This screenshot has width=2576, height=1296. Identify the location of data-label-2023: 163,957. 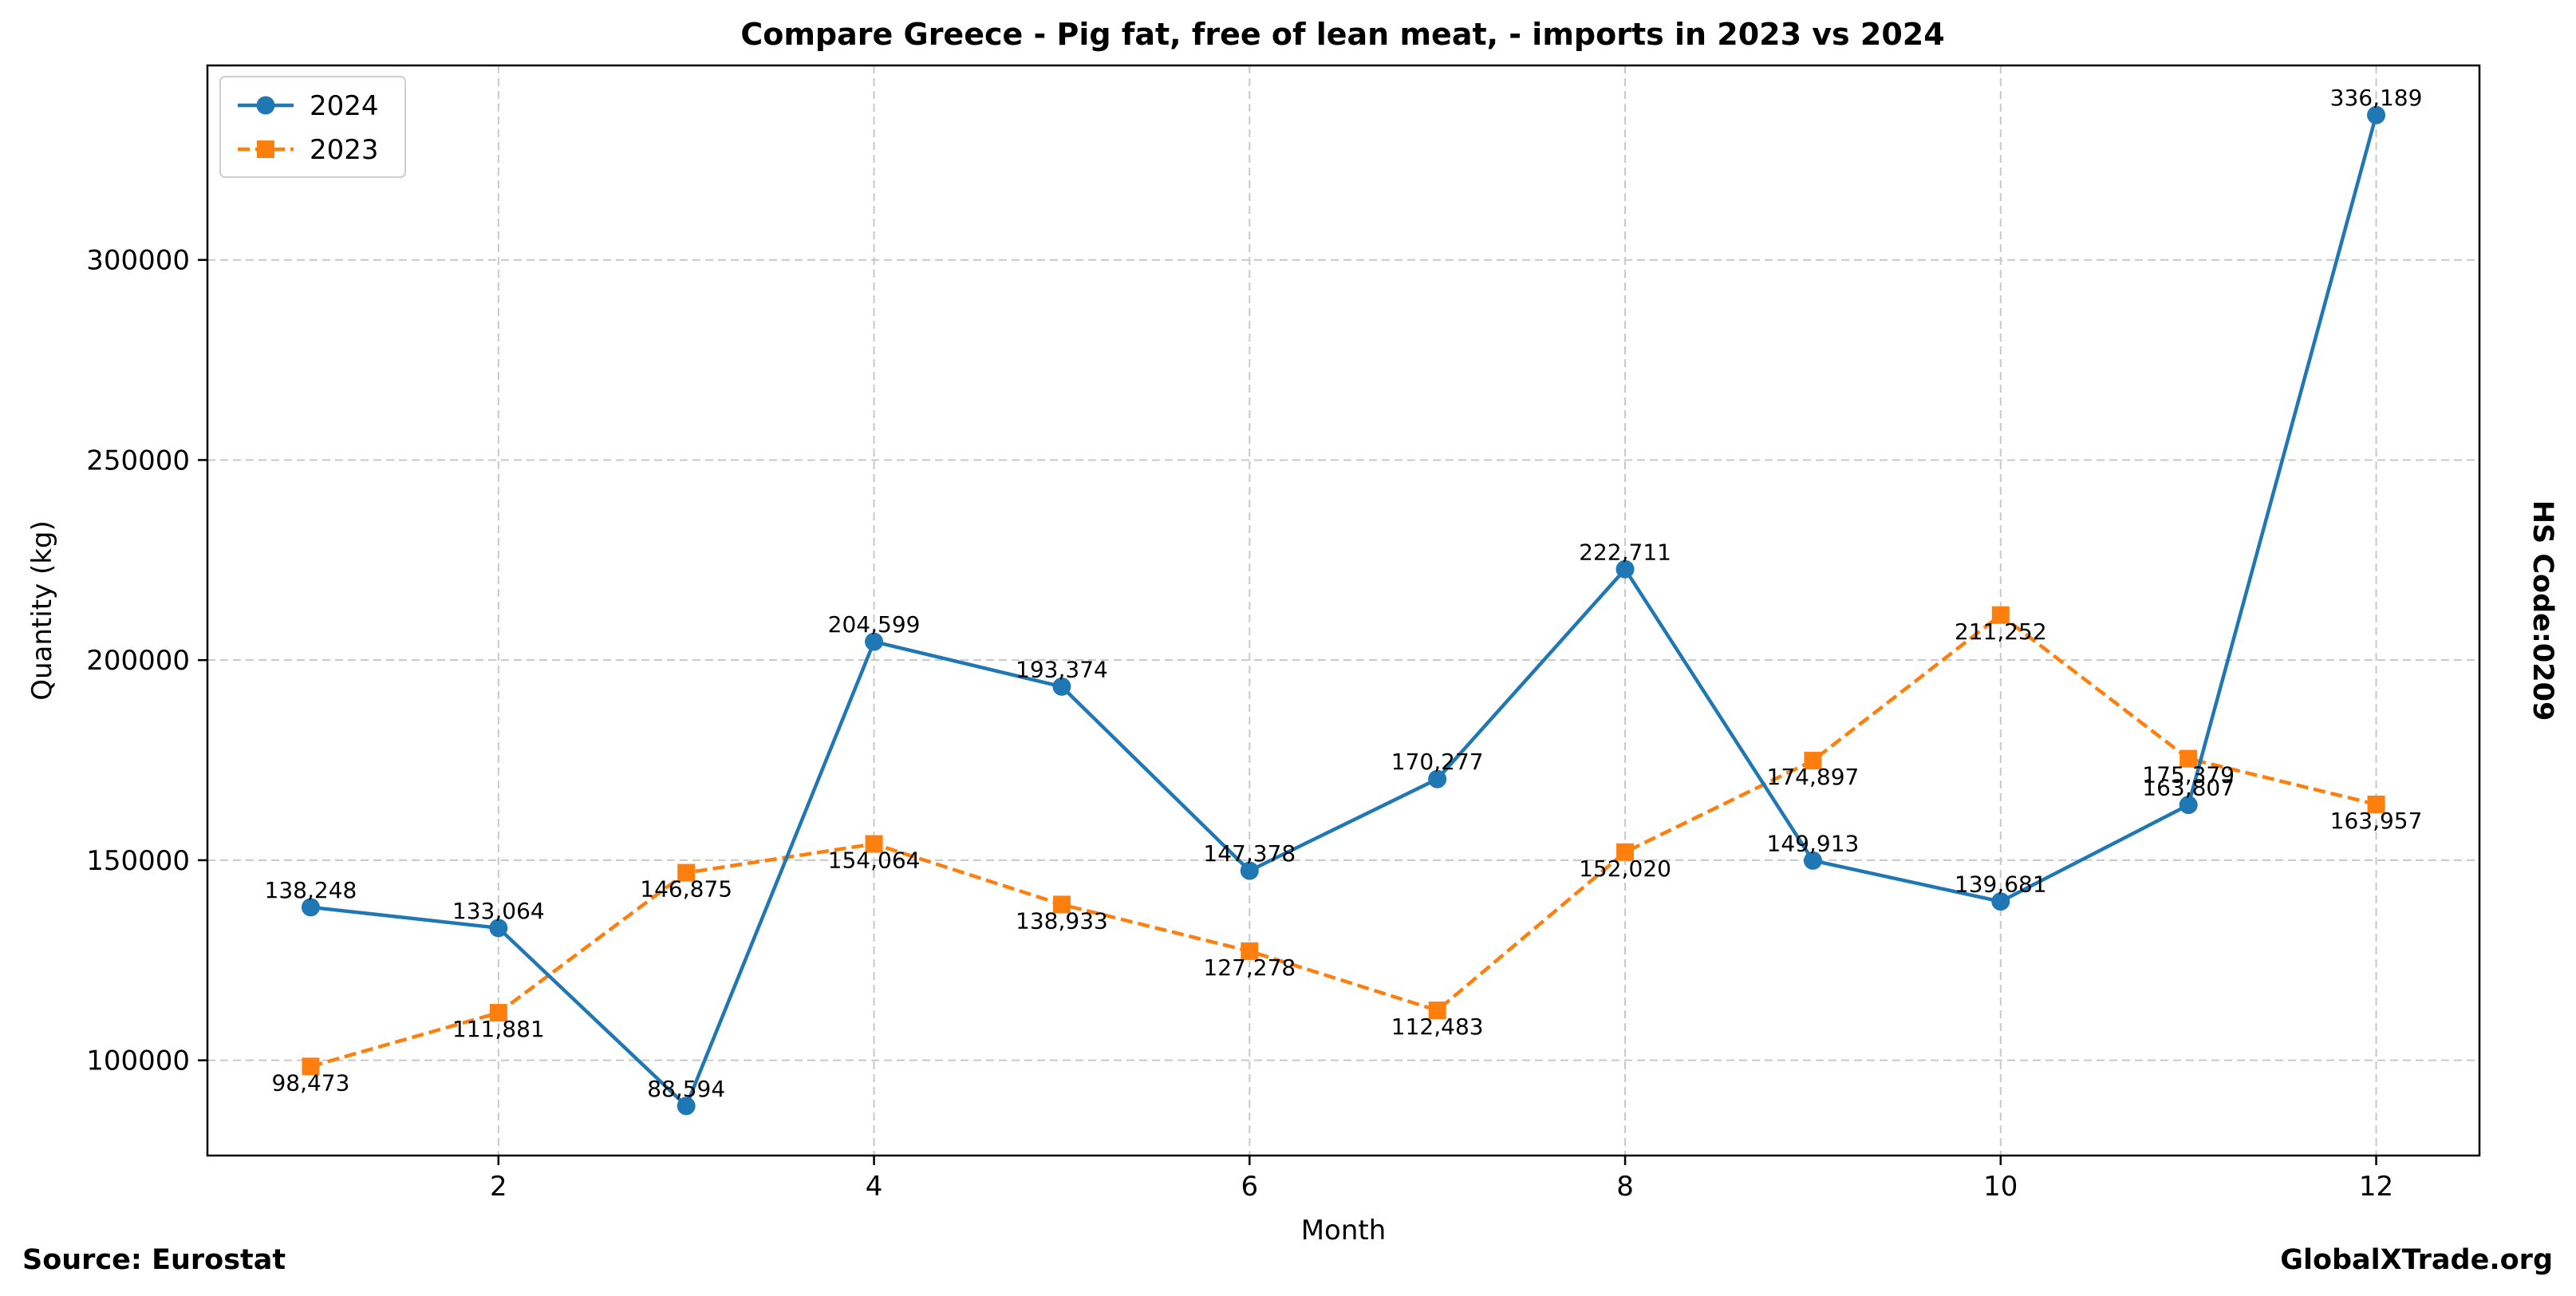
(2376, 821).